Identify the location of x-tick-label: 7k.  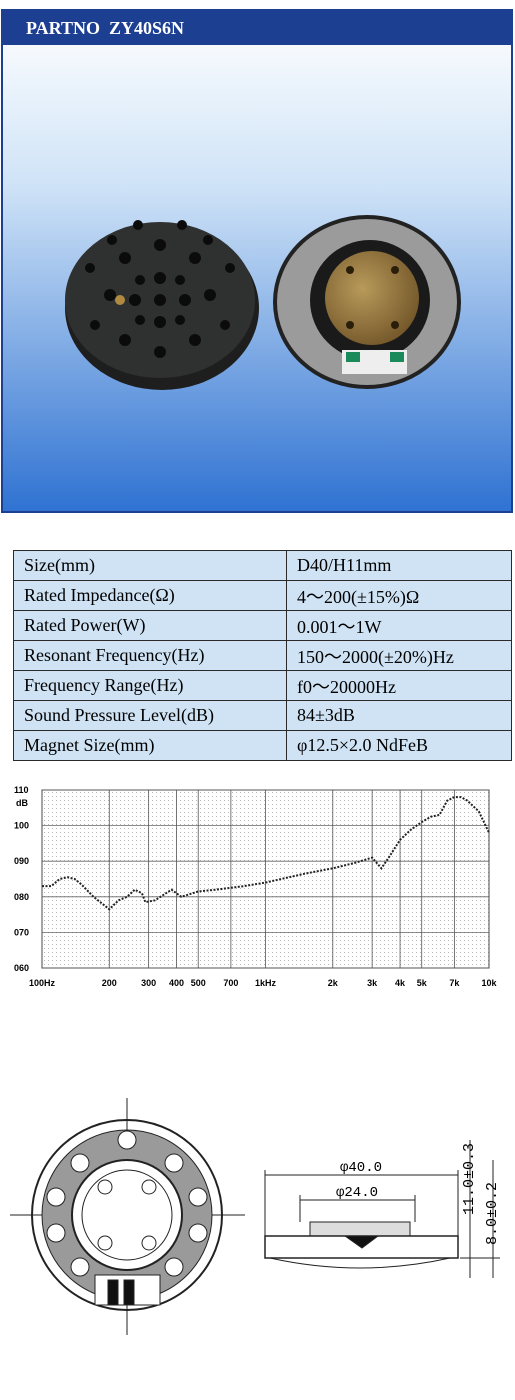
(454, 983).